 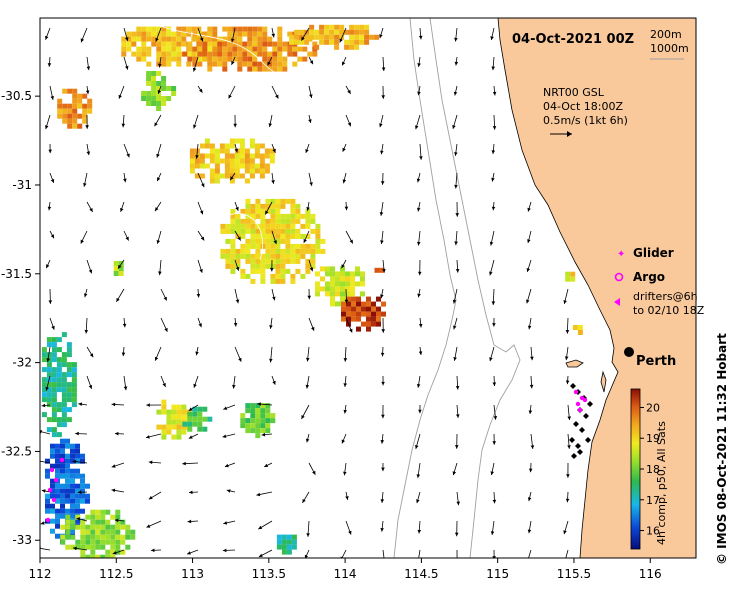 What do you see at coordinates (649, 277) in the screenshot?
I see `legend-argo: Argo` at bounding box center [649, 277].